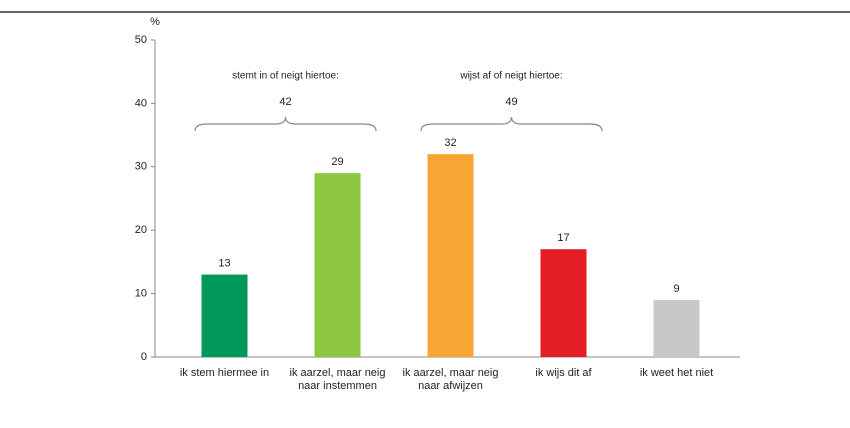 Image resolution: width=850 pixels, height=428 pixels. What do you see at coordinates (337, 379) in the screenshot?
I see `x-tick-label: ik aarzel, maar neig naar instemmen` at bounding box center [337, 379].